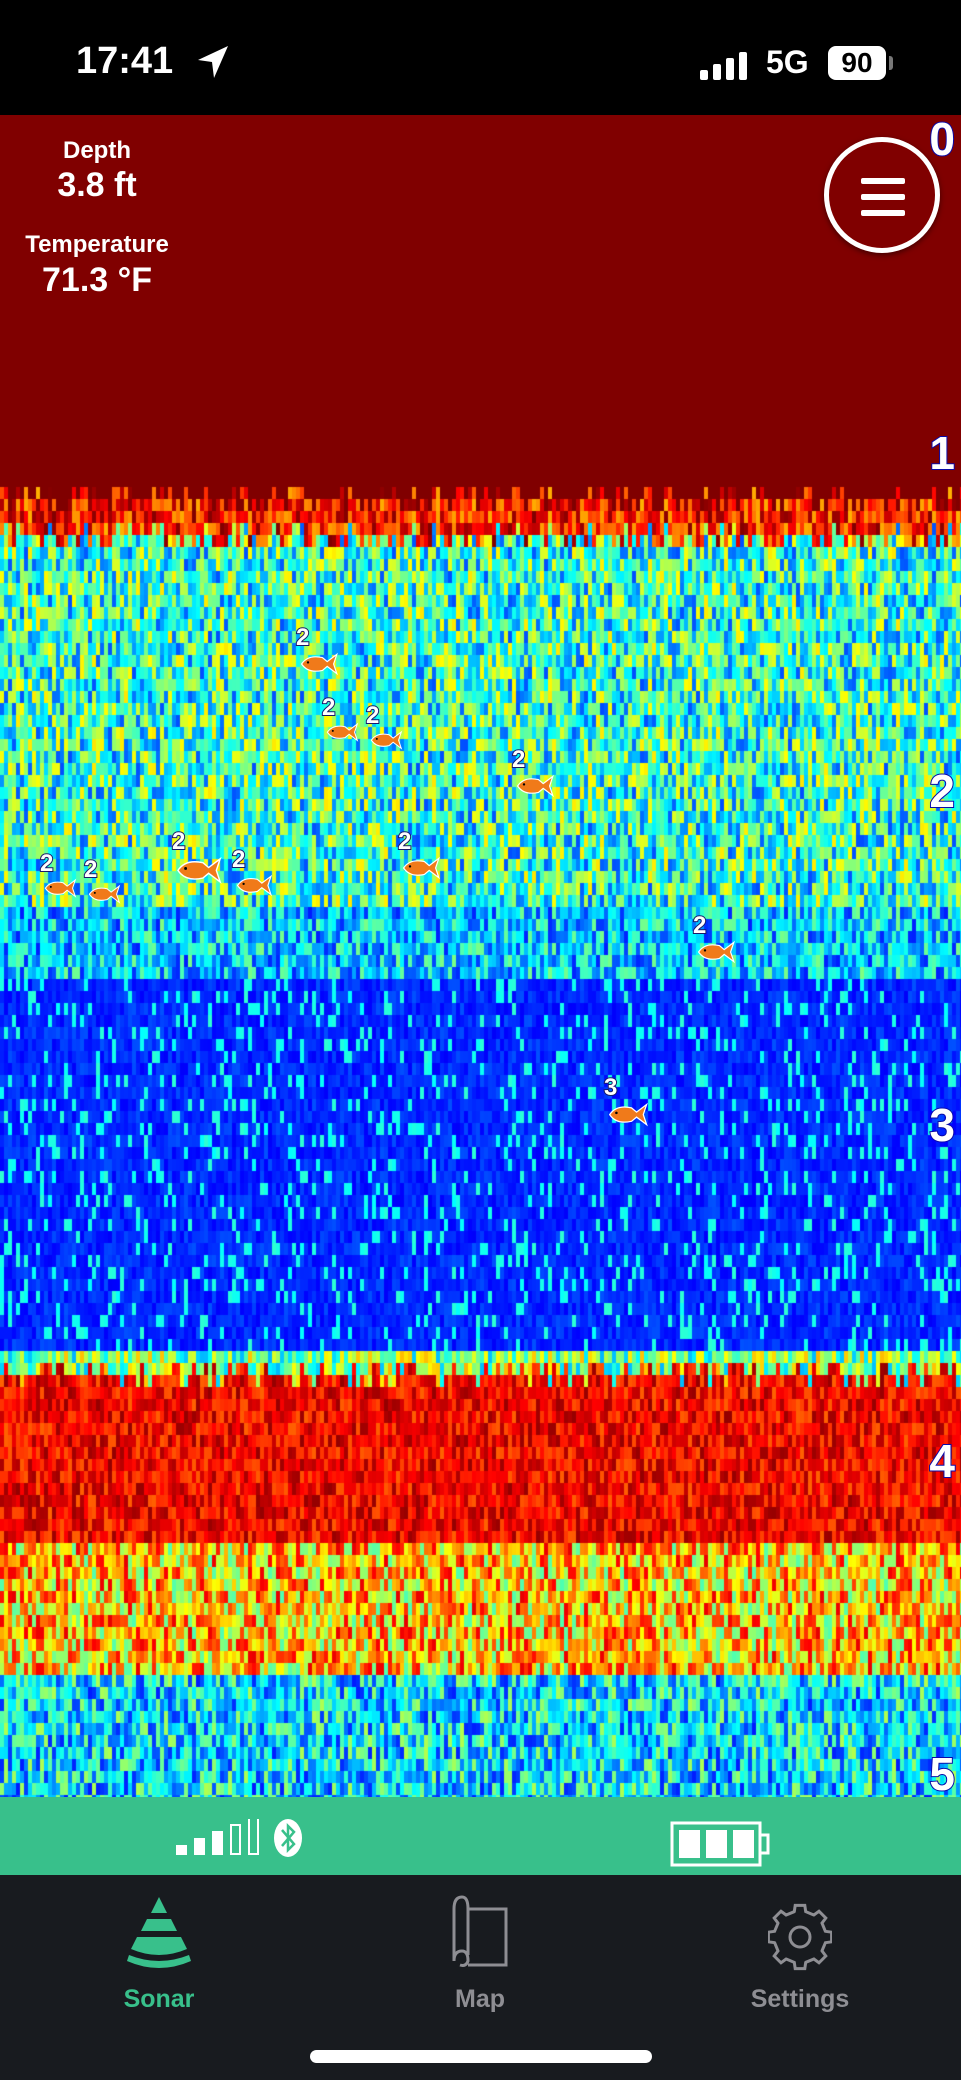 This screenshot has width=961, height=2080. I want to click on battery-icon, so click(891, 63).